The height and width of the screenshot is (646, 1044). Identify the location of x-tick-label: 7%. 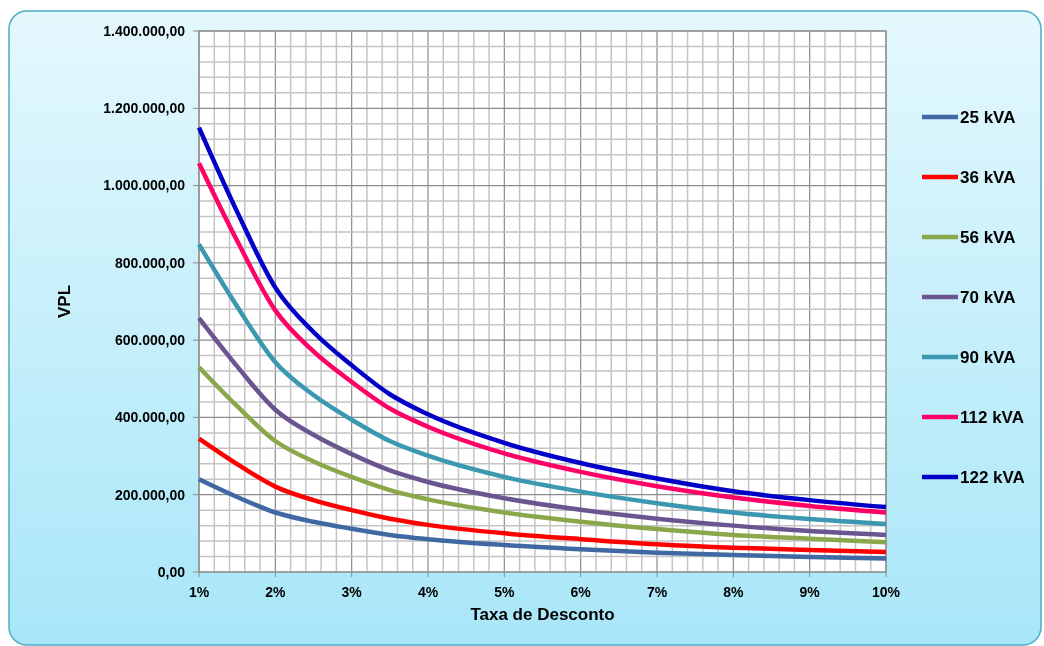
(657, 591).